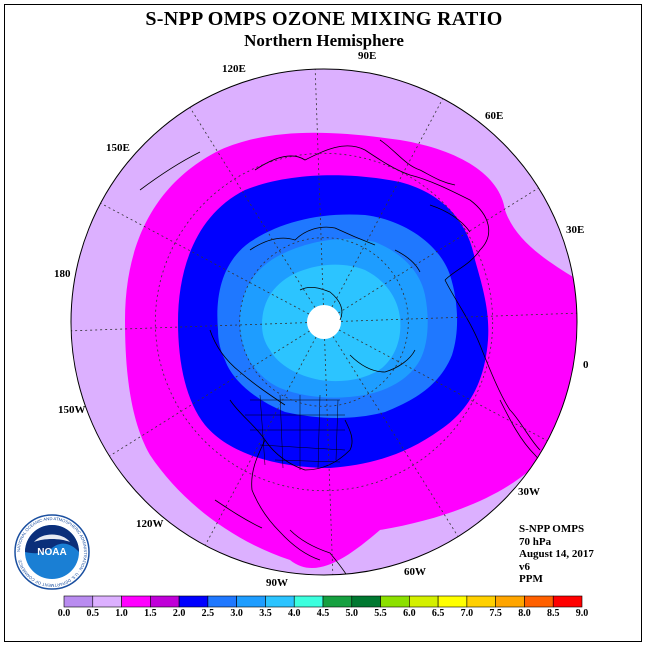 This screenshot has width=648, height=648. I want to click on colorbar-tick-label: 6.5, so click(438, 613).